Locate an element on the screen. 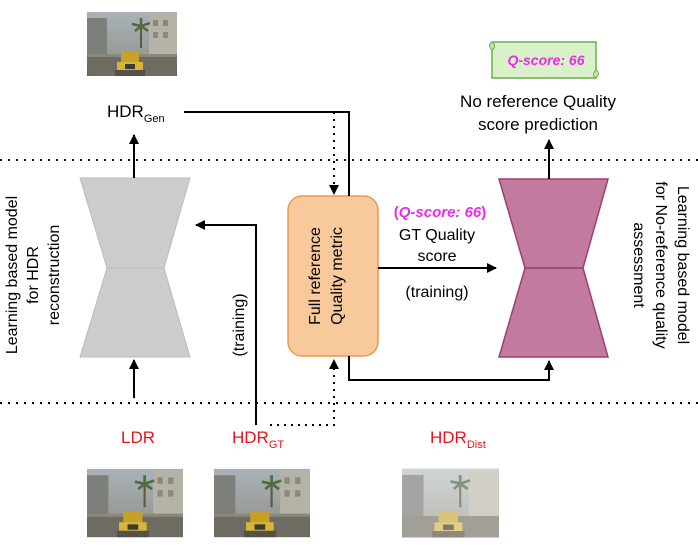  ldr-thumbnail is located at coordinates (135, 503).